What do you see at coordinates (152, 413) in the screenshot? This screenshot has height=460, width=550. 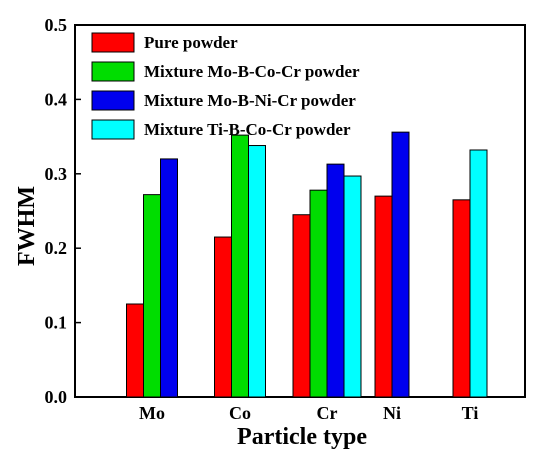 I see `x-tick-label-mo: Mo` at bounding box center [152, 413].